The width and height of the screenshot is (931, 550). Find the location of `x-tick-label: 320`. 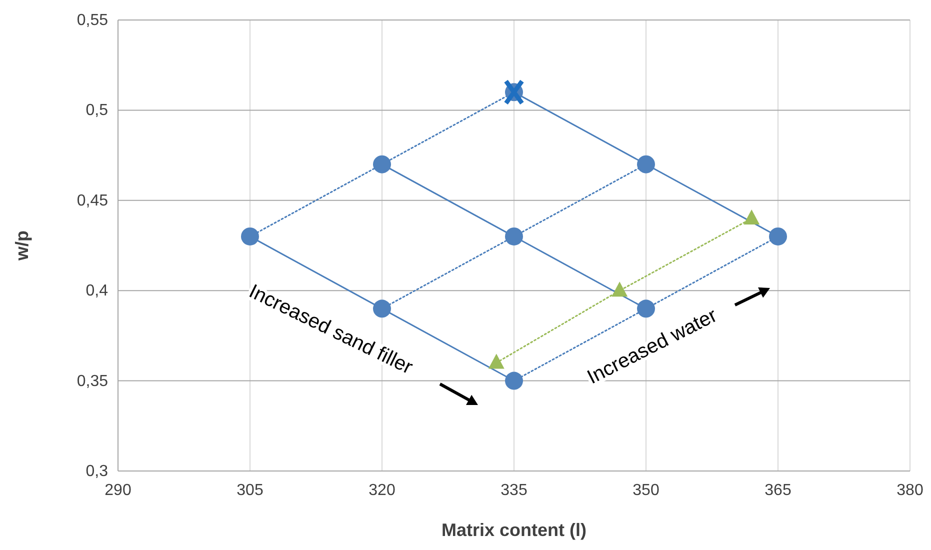

x-tick-label: 320 is located at coordinates (382, 490).